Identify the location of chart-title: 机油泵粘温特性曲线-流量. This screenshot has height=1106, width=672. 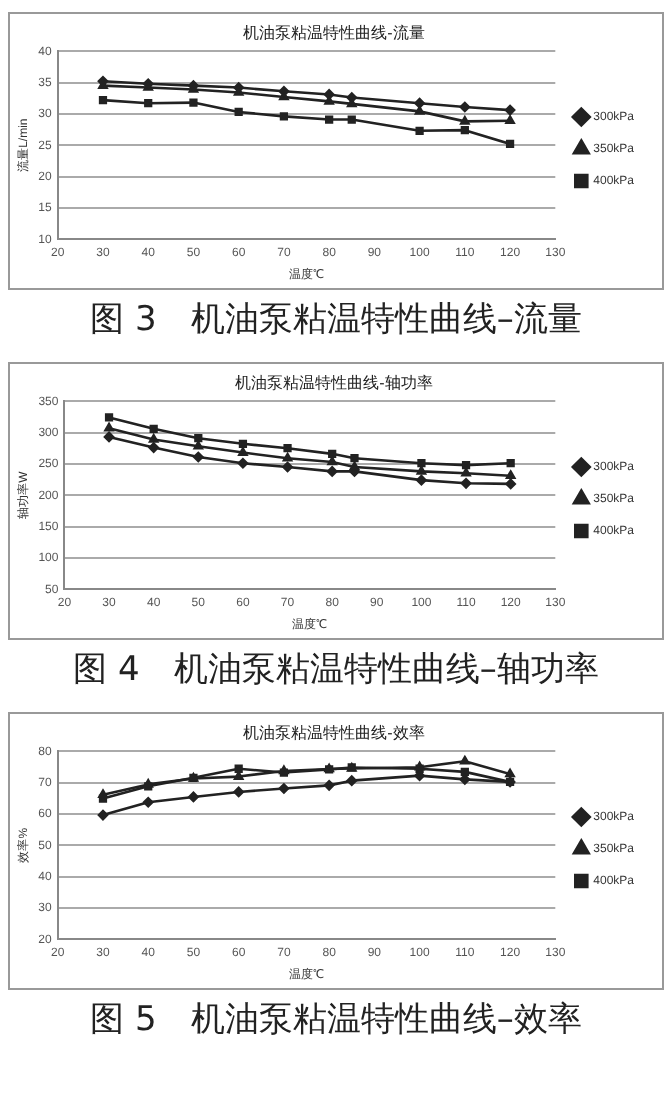
(334, 33).